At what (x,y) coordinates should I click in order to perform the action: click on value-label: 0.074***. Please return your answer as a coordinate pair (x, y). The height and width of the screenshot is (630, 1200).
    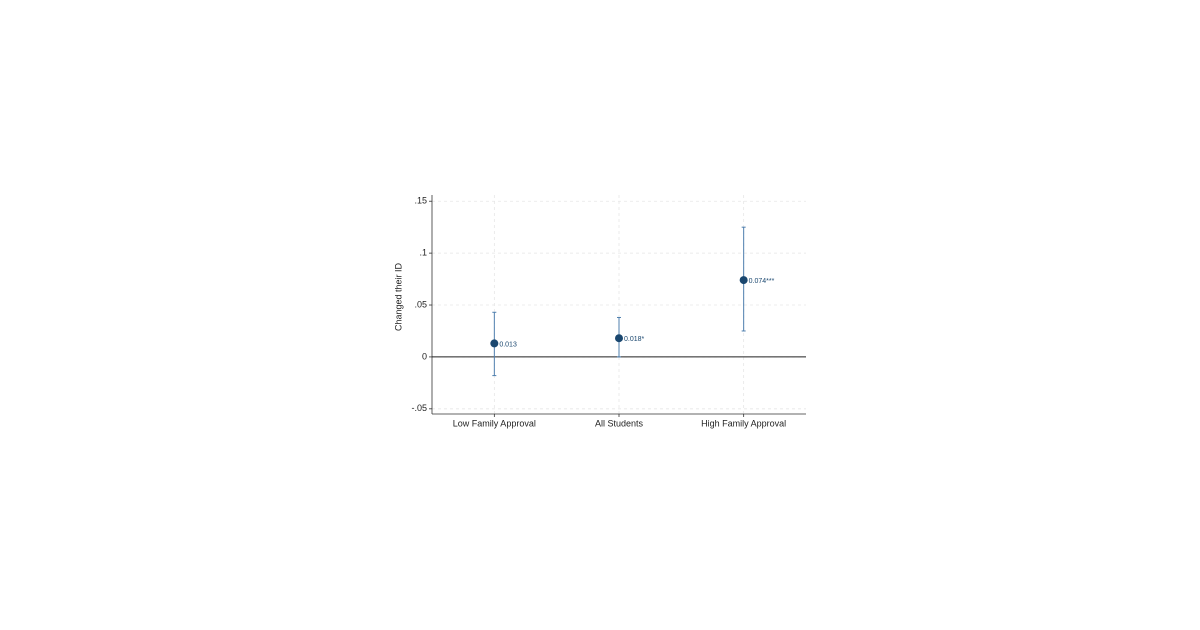
    Looking at the image, I should click on (762, 281).